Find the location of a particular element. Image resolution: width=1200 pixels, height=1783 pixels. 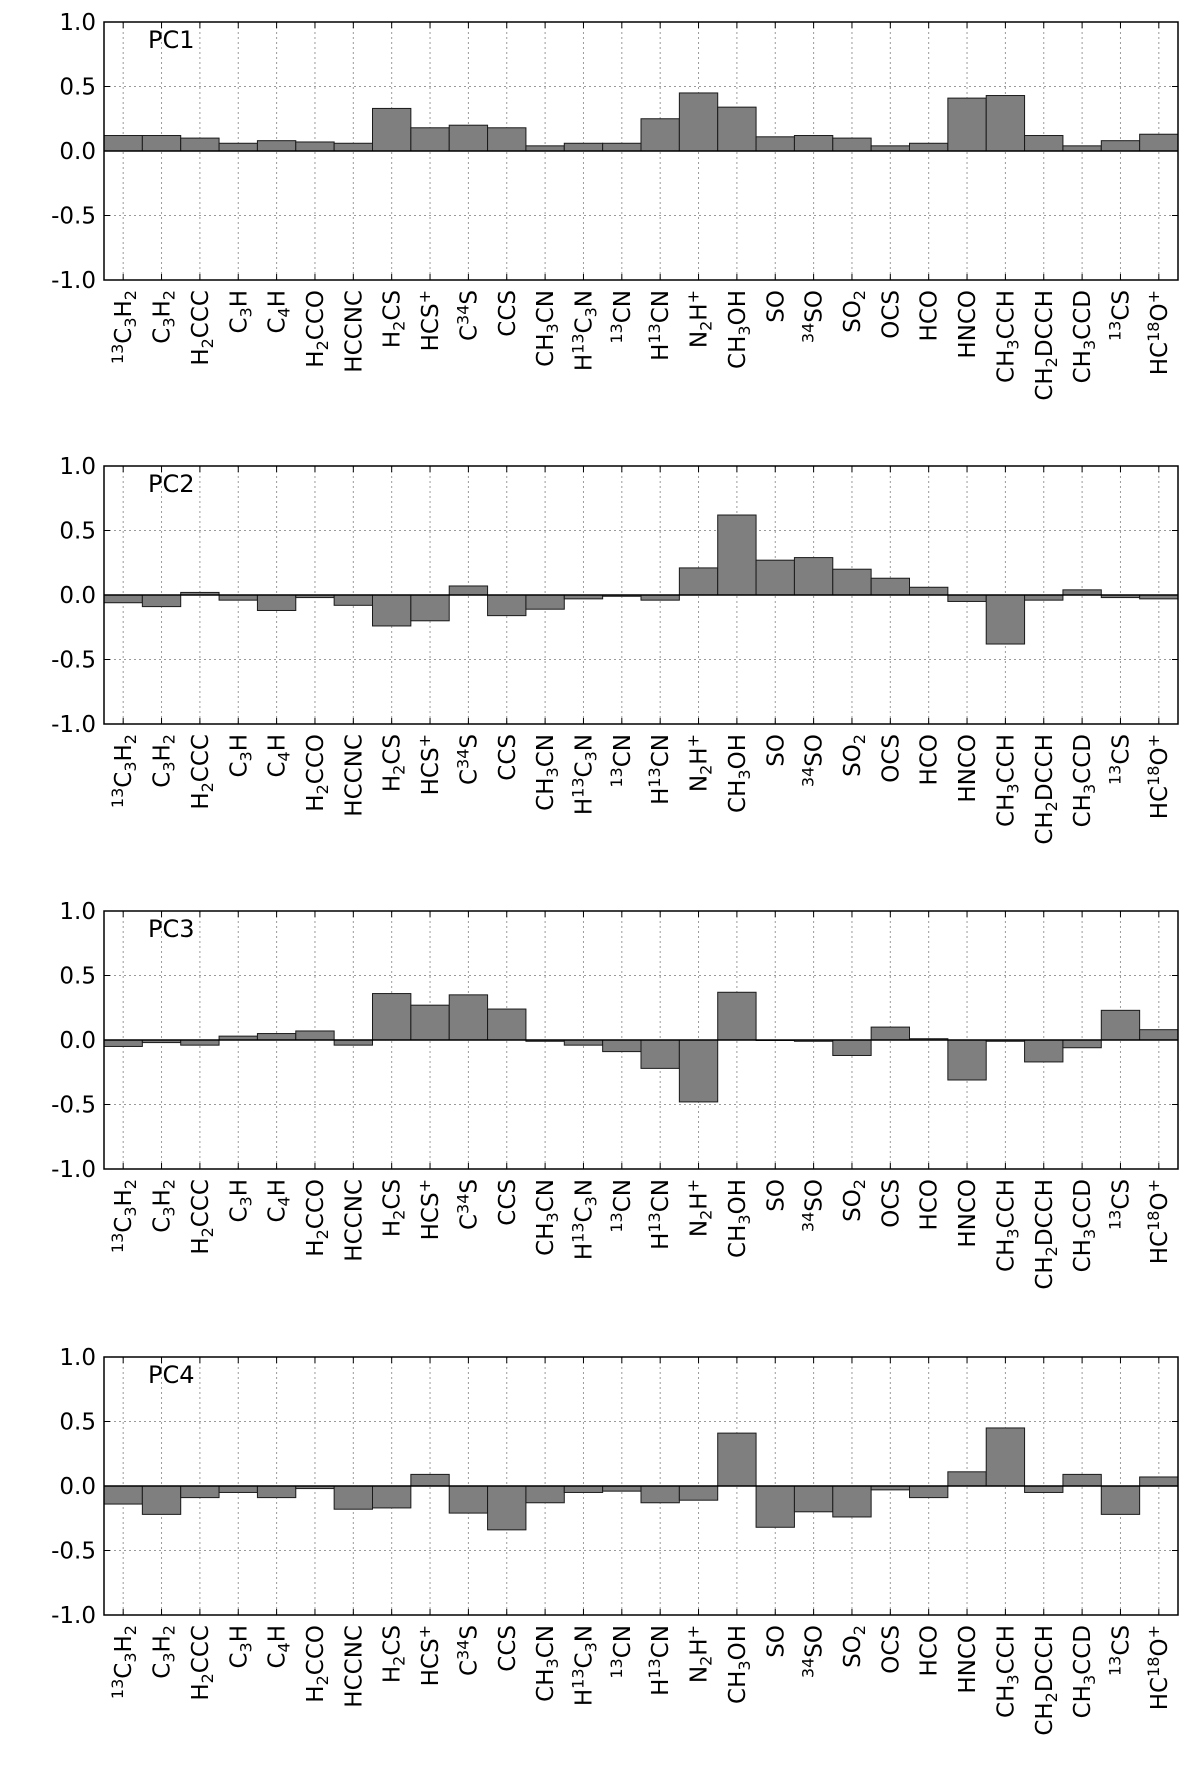

bar-CH3CCH is located at coordinates (1005, 1457).